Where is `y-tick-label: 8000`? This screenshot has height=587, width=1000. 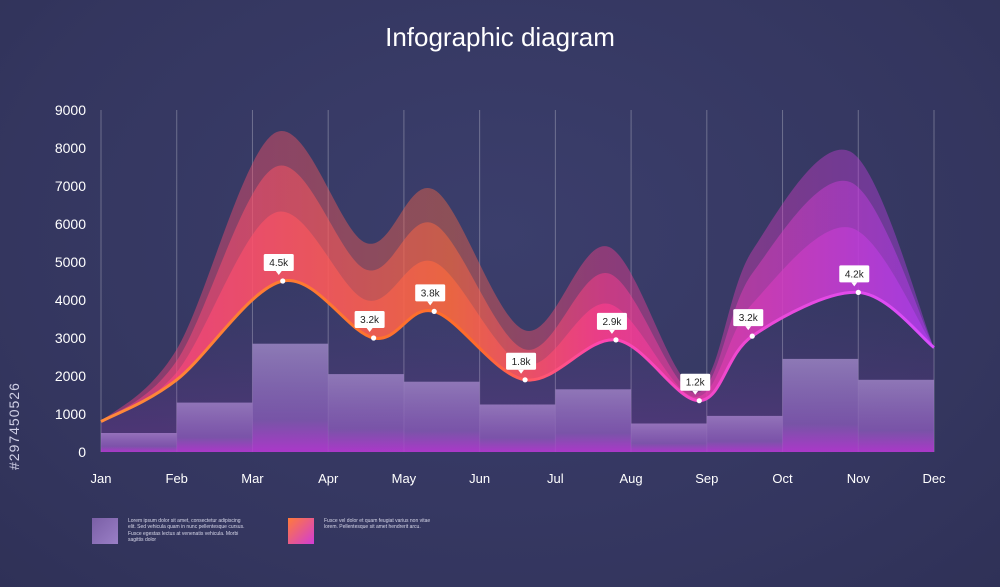 y-tick-label: 8000 is located at coordinates (70, 148).